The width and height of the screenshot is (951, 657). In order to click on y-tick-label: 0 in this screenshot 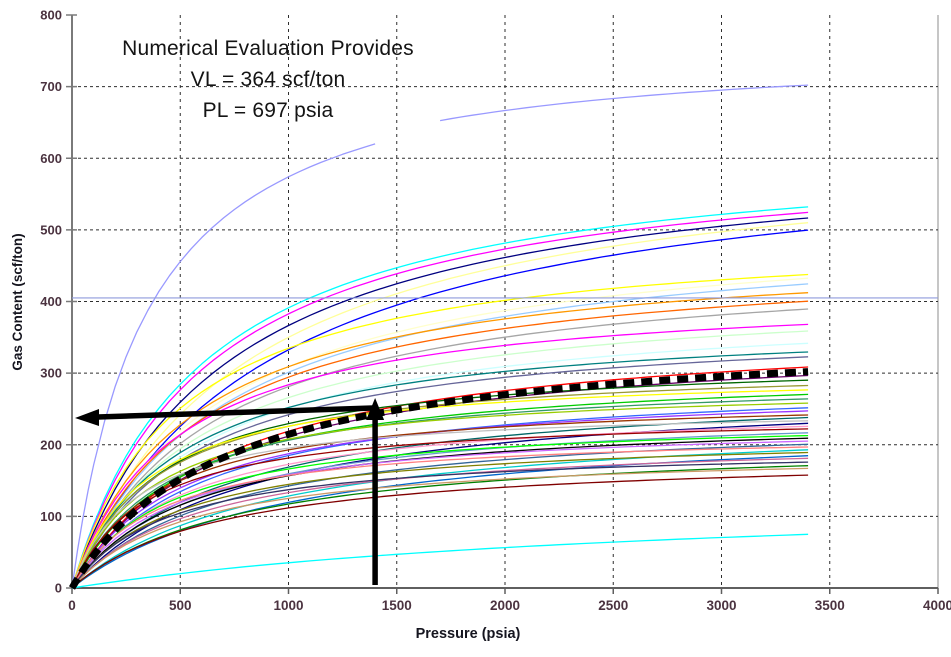, I will do `click(58, 588)`.